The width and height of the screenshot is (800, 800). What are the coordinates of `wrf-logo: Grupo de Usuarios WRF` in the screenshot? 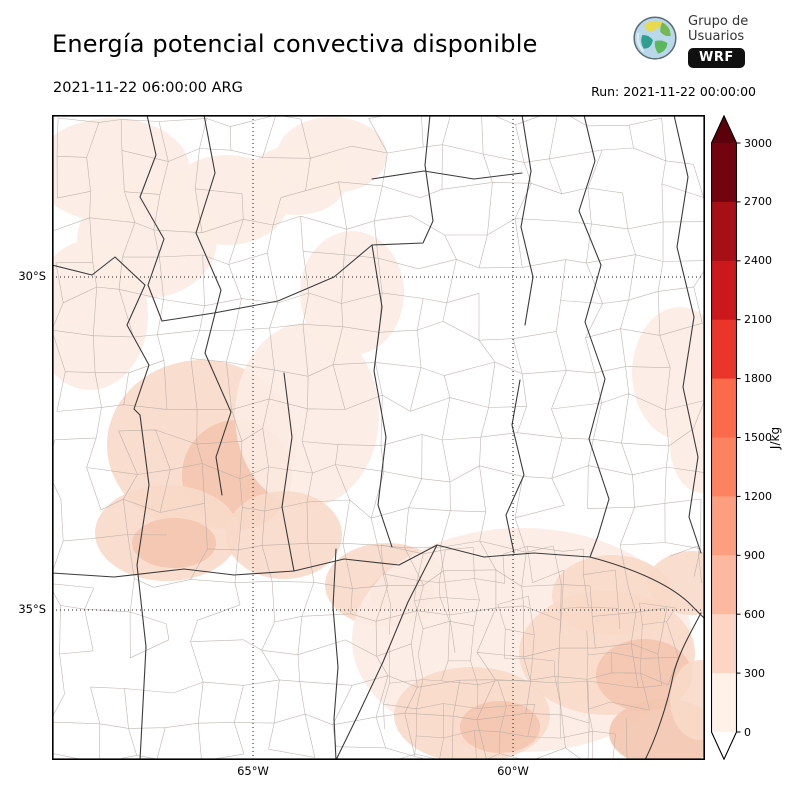 It's located at (713, 42).